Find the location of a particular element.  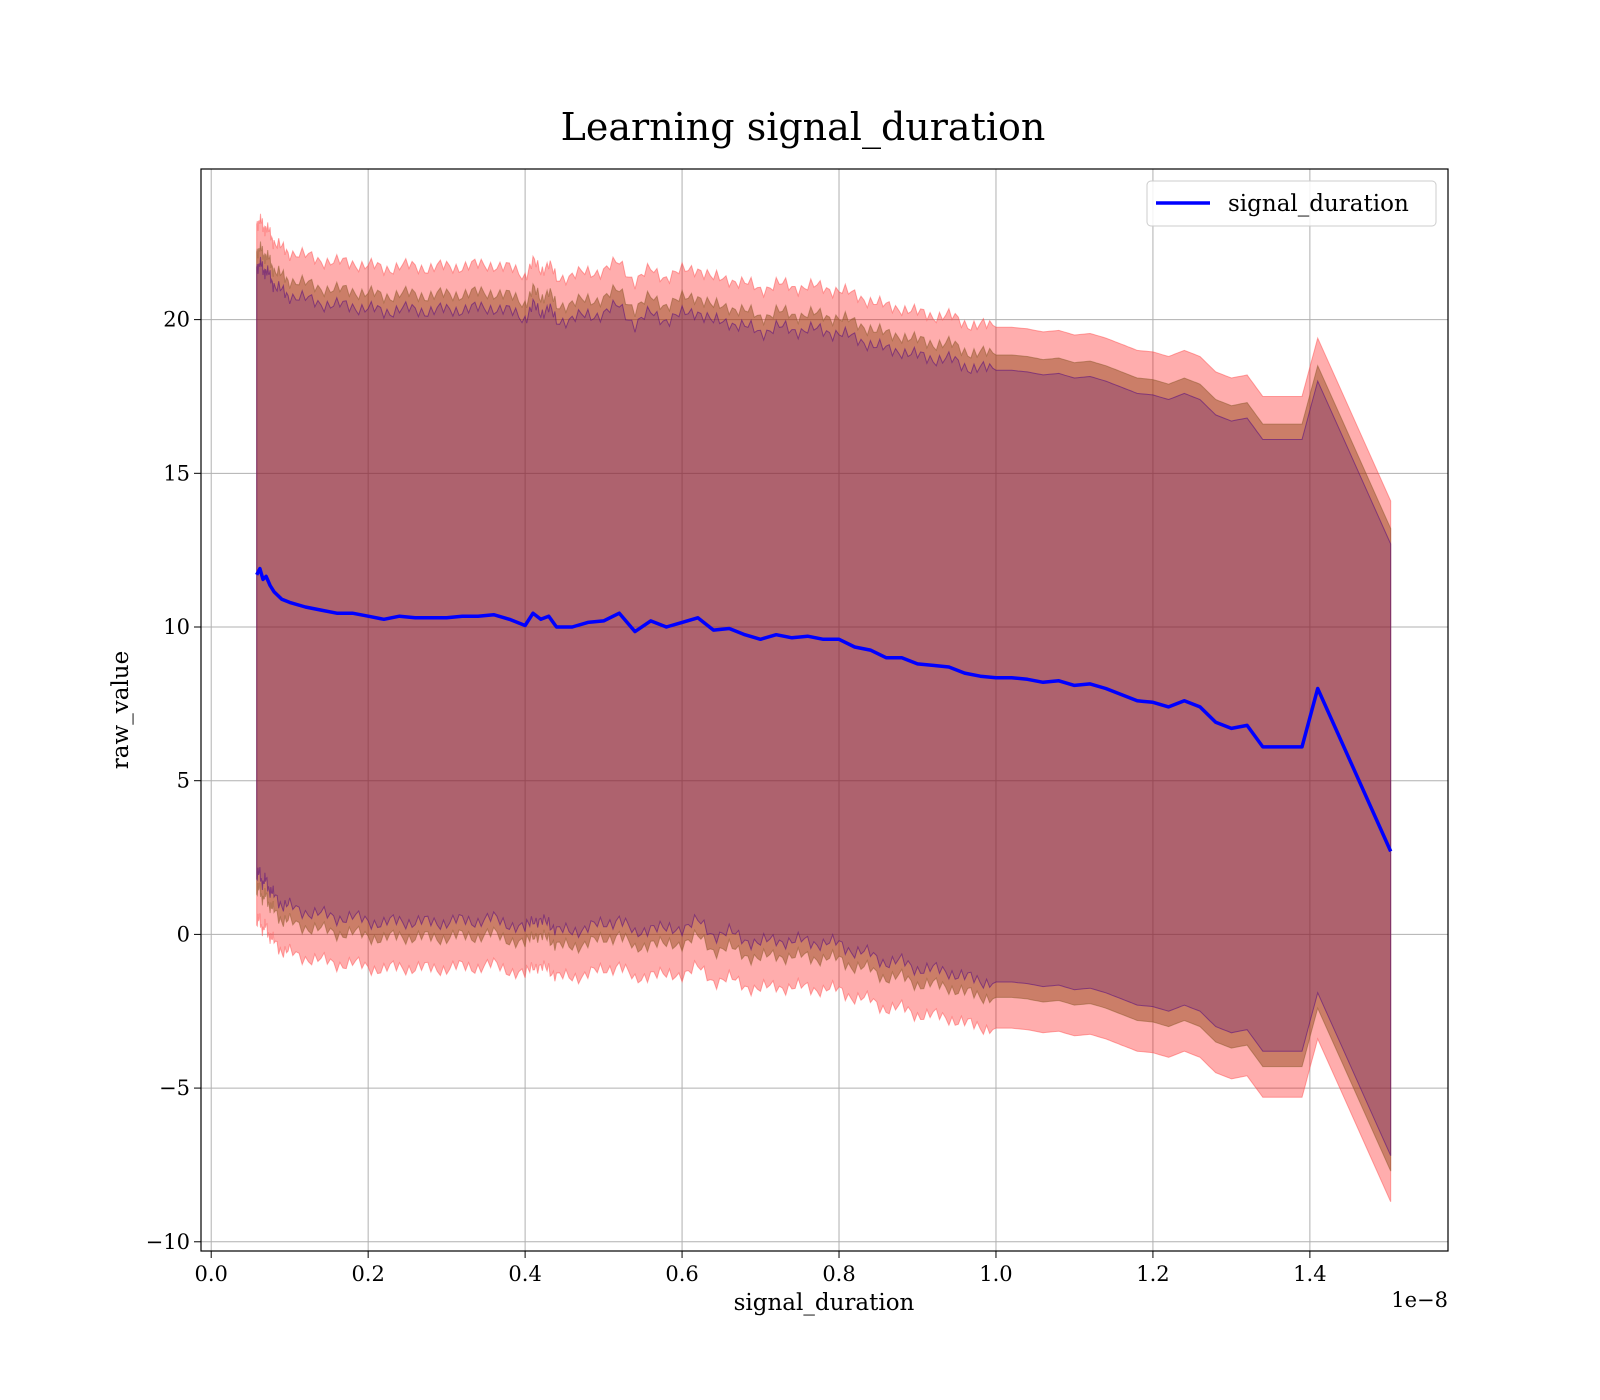

x-tick-label: 0.8 is located at coordinates (838, 1274).